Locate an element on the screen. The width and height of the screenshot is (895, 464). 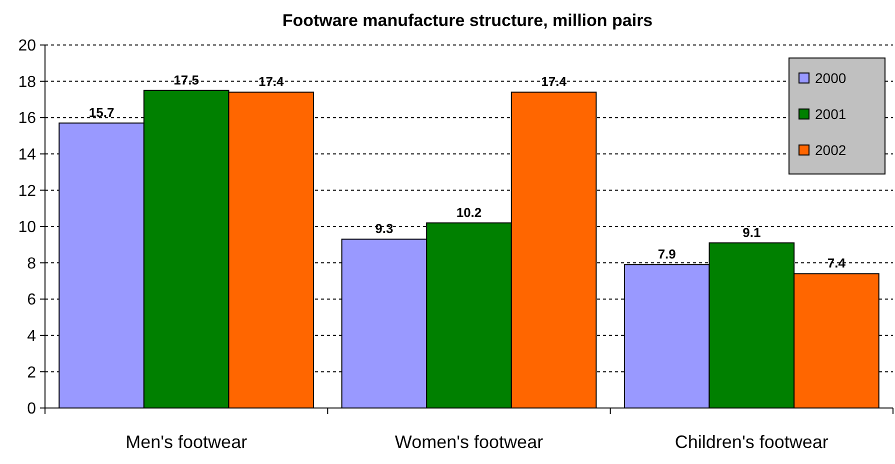
data-label: 15.7 is located at coordinates (101, 112).